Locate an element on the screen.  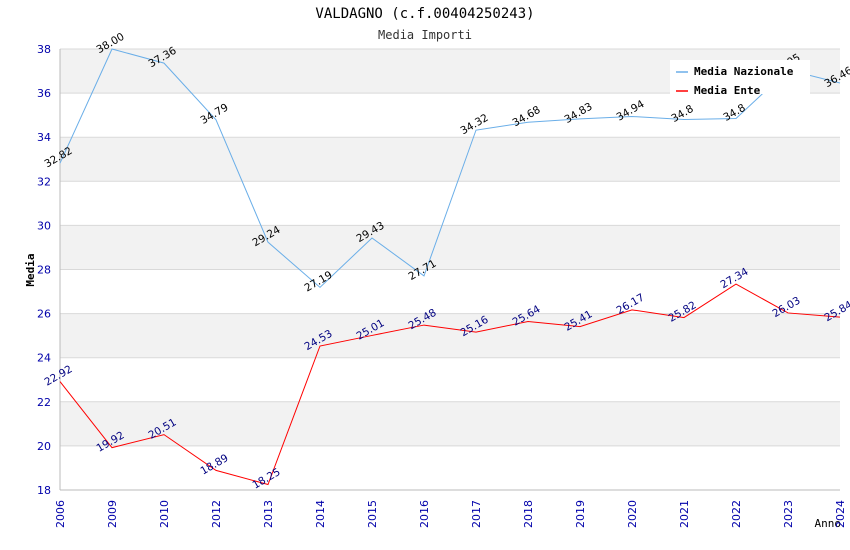
legend-label-ente: Media Ente is located at coordinates (727, 90).